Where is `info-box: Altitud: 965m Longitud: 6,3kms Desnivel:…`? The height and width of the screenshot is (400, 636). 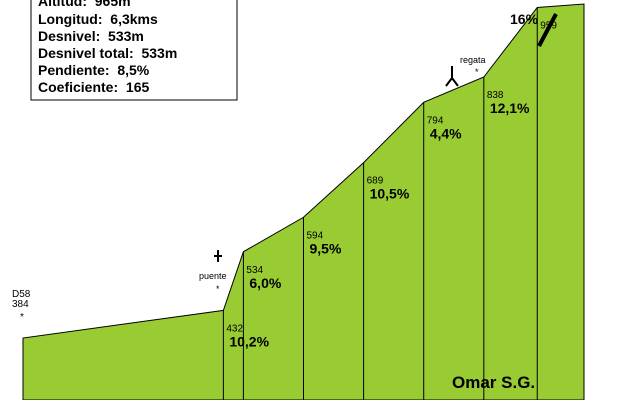
info-box: Altitud: 965m Longitud: 6,3kms Desnivel:… is located at coordinates (134, 50).